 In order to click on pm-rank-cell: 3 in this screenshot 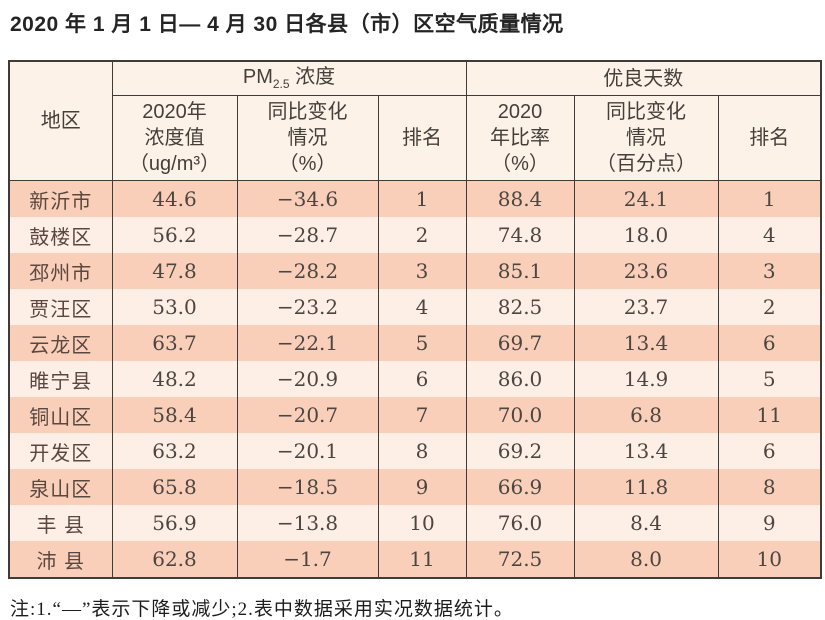, I will do `click(422, 271)`.